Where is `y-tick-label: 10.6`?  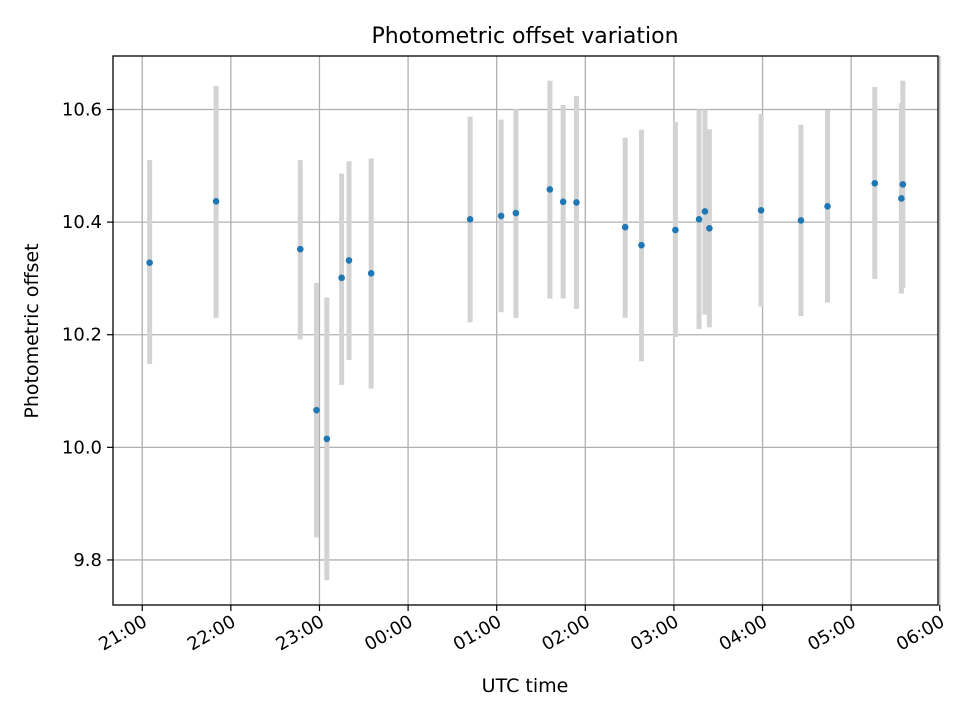 y-tick-label: 10.6 is located at coordinates (82, 109).